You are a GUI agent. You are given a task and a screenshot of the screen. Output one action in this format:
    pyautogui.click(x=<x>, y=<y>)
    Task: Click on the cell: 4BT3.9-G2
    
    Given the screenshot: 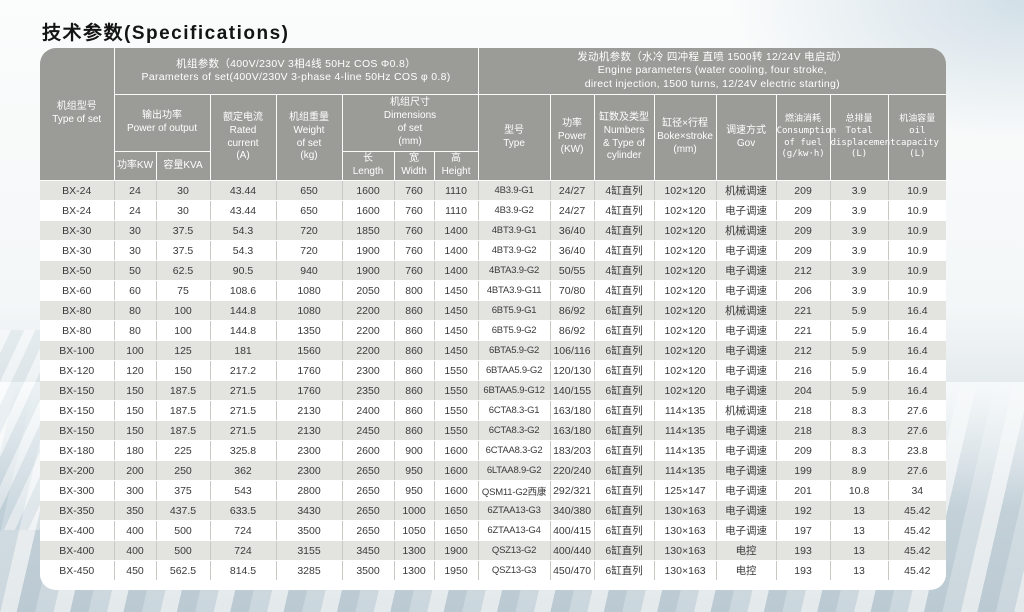 What is the action you would take?
    pyautogui.click(x=514, y=250)
    